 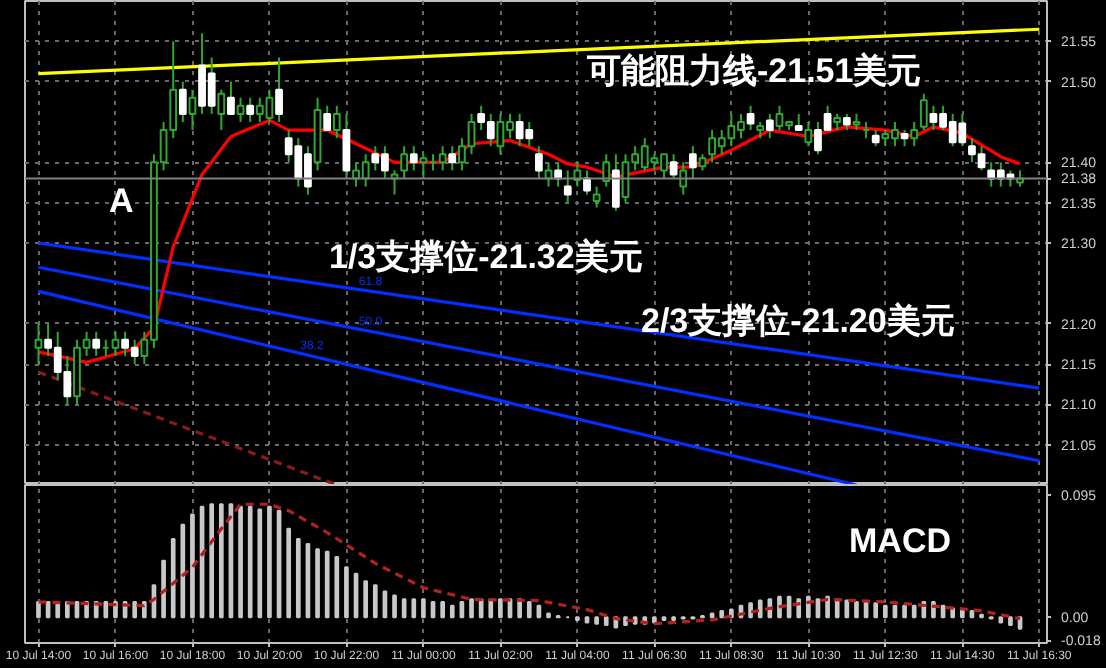 I want to click on annotation: 可能阻力线-21.51美元, so click(x=753, y=71).